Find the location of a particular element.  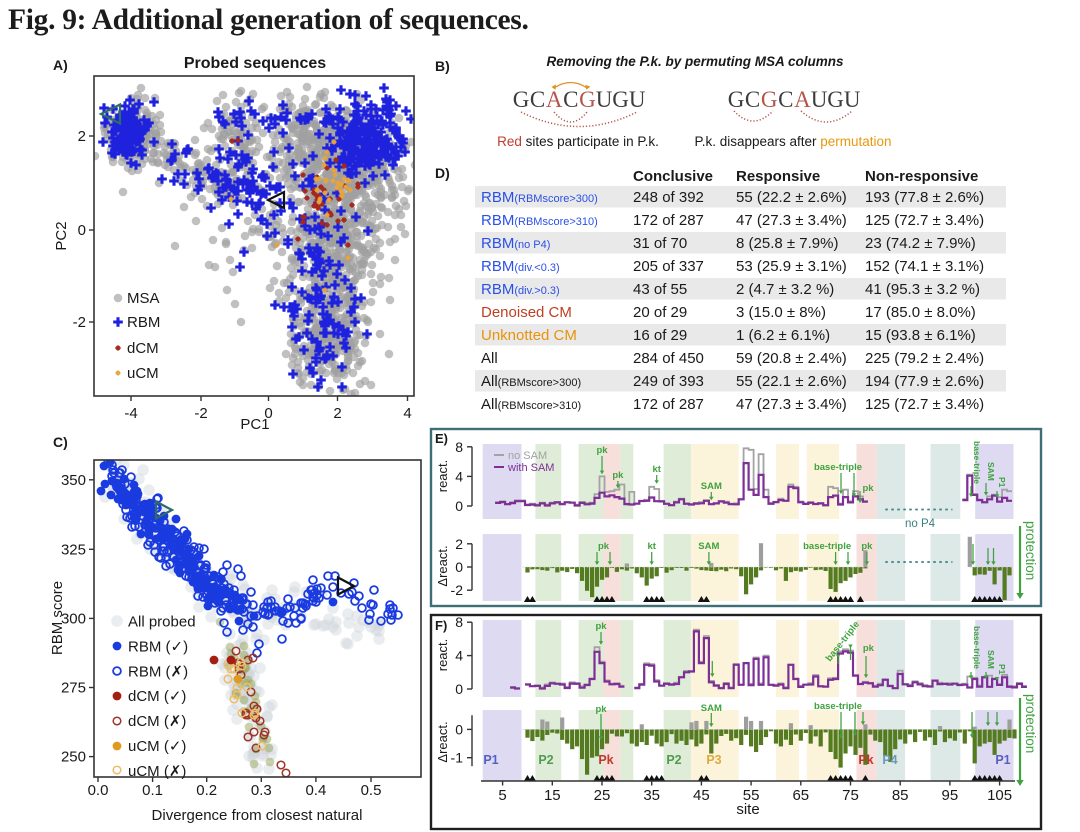

svg-text: Conclusive is located at coordinates (673, 176).